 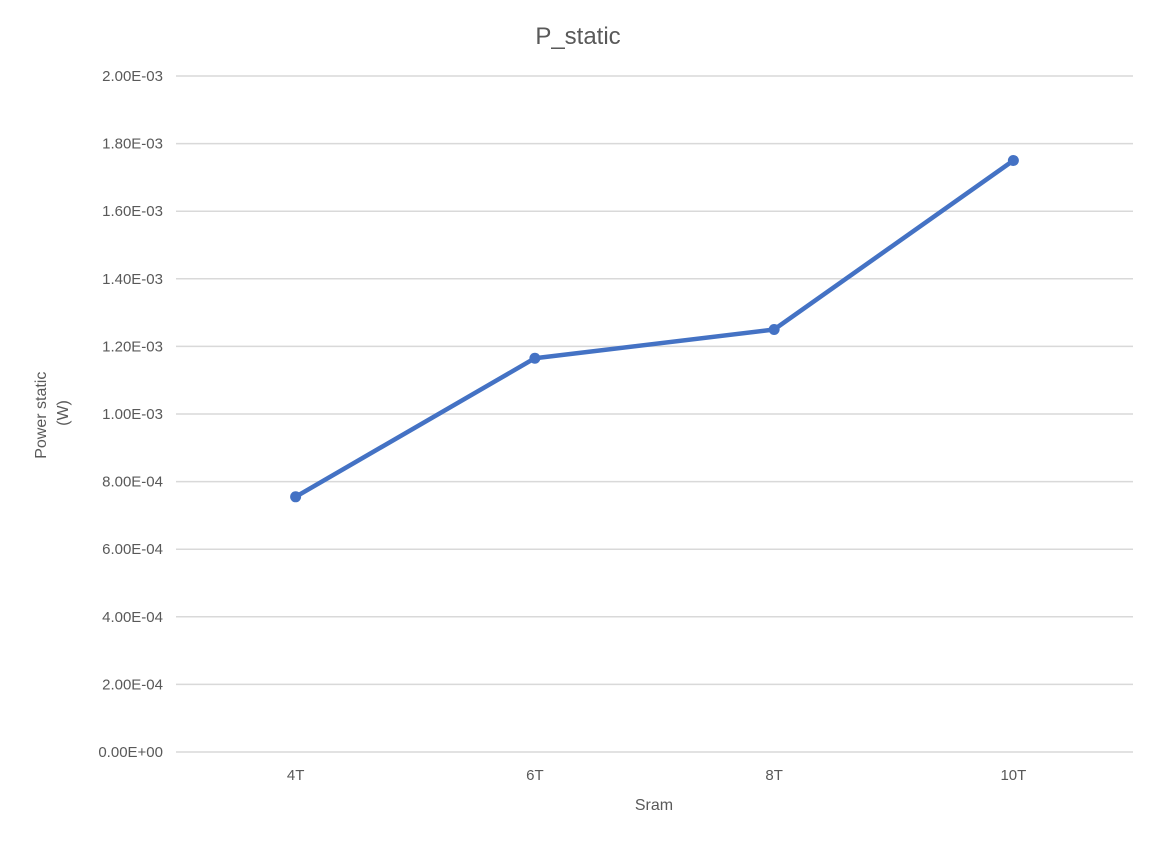 What do you see at coordinates (132, 144) in the screenshot?
I see `y-tick-label: 1.80E-03` at bounding box center [132, 144].